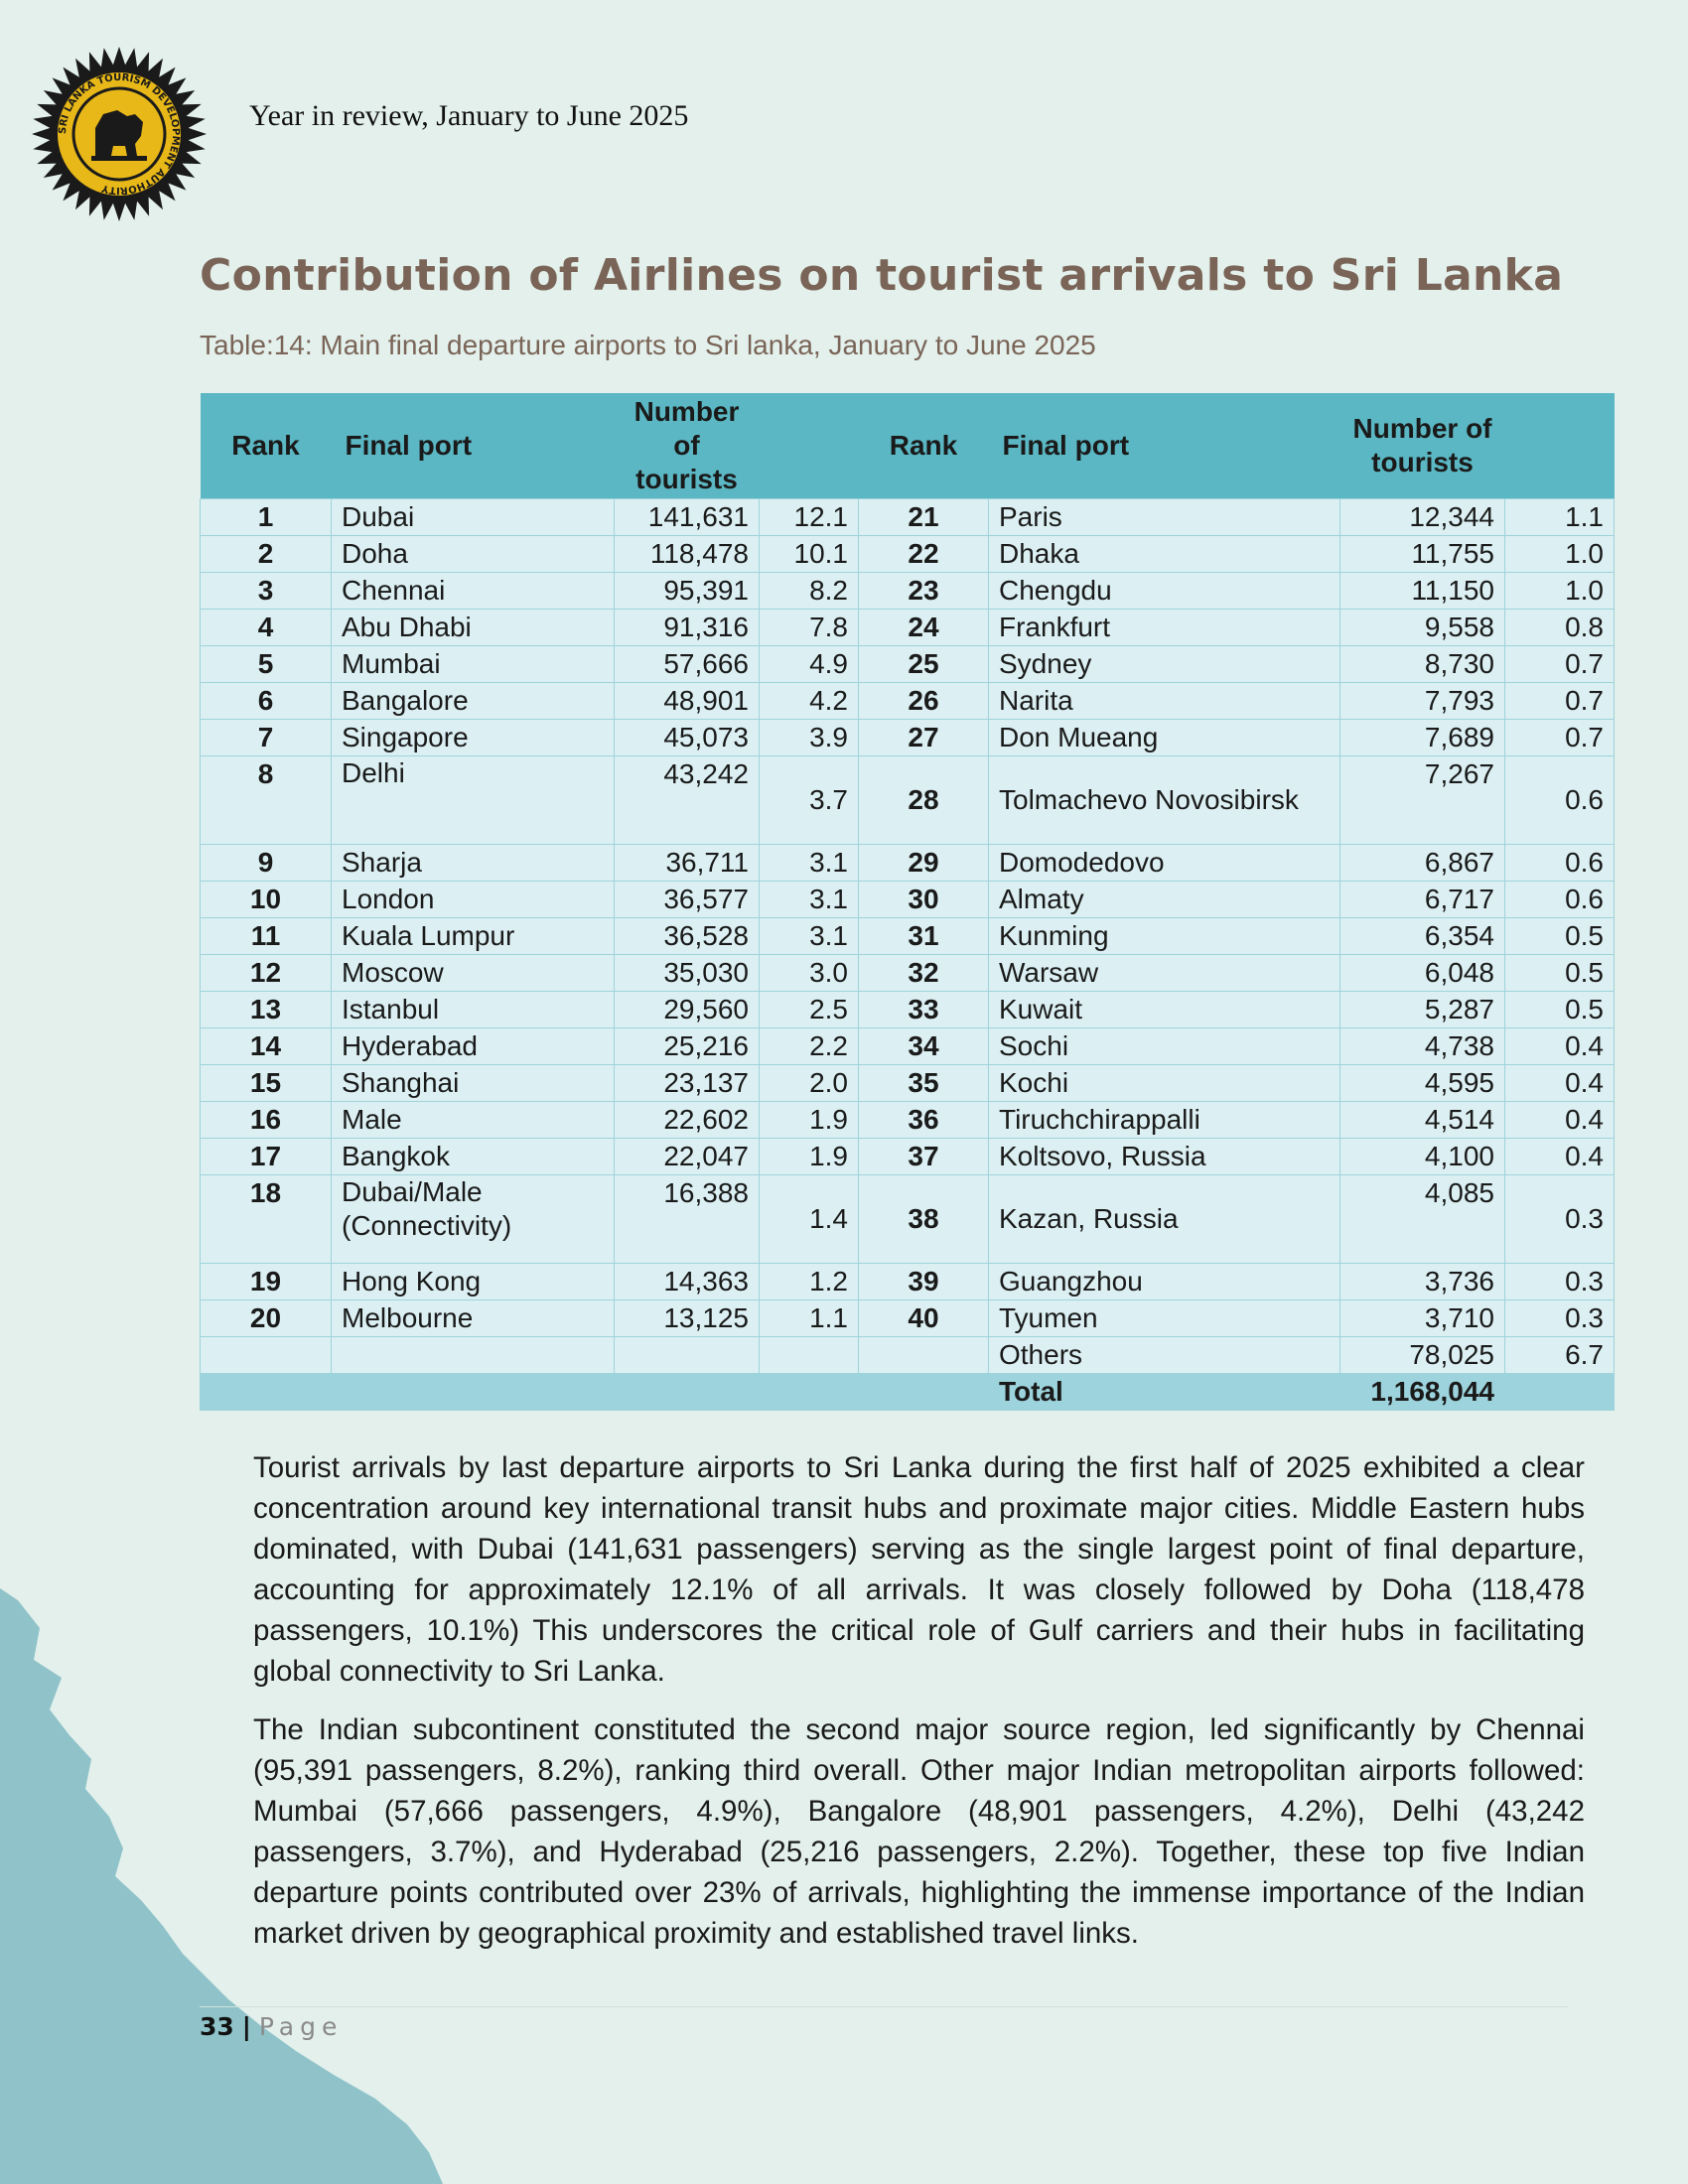  Describe the element at coordinates (1164, 1009) in the screenshot. I see `right-final-port-cell: Kuwait` at that location.